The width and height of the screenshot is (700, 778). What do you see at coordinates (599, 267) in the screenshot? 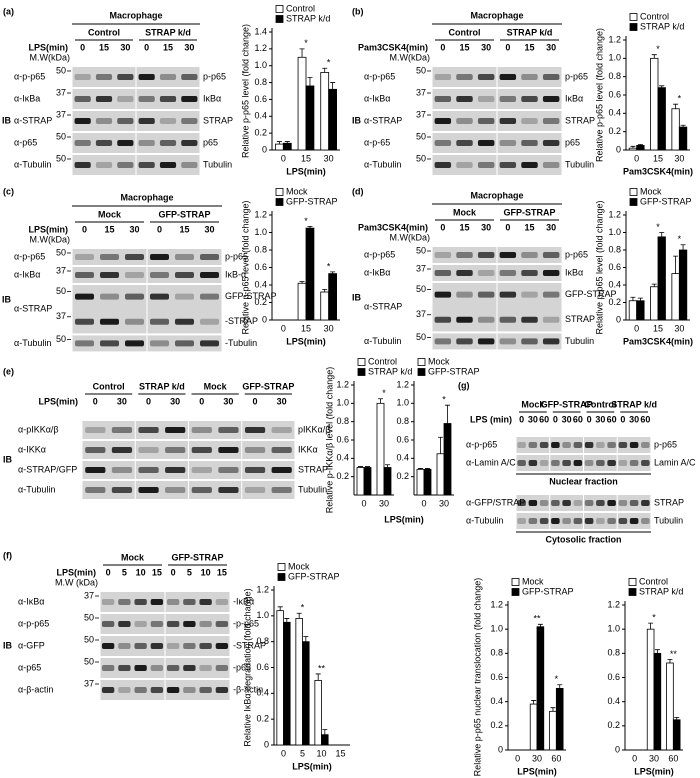
I see `y-axis-label: Relative p-p65 level (fold change)` at bounding box center [599, 267].